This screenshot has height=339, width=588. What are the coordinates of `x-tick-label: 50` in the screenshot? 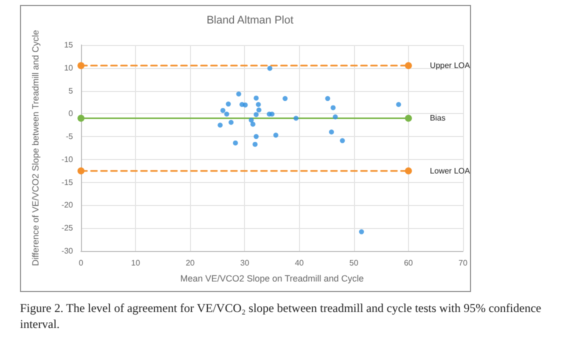 It's located at (354, 263).